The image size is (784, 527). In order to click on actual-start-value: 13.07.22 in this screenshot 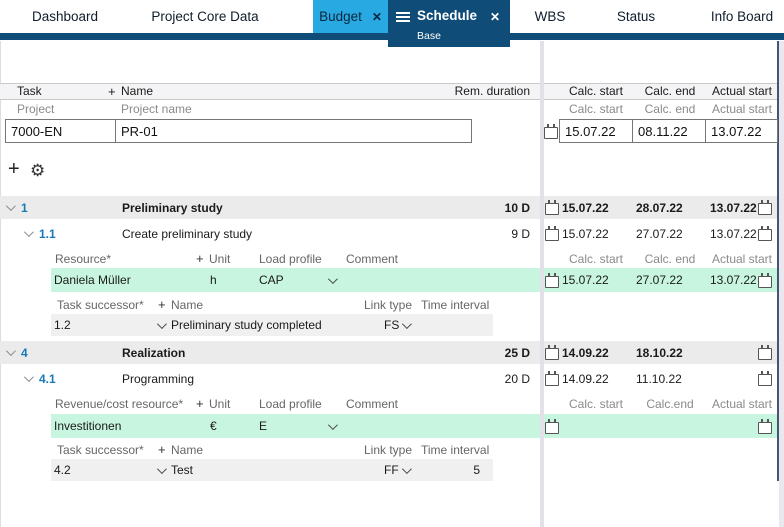, I will do `click(733, 207)`.